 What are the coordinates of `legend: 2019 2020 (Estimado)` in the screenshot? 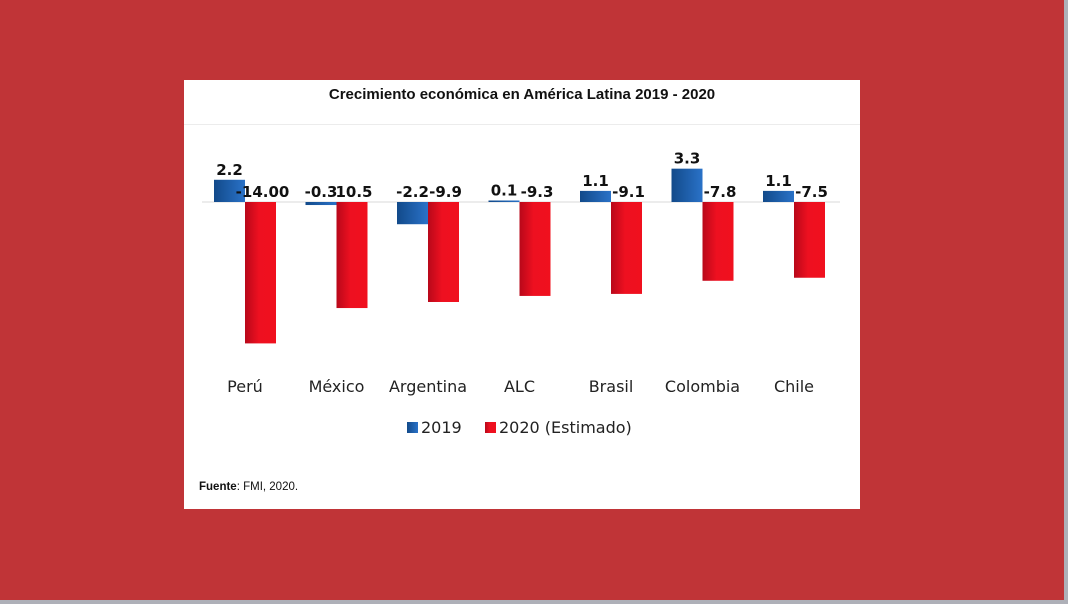 It's located at (519, 427).